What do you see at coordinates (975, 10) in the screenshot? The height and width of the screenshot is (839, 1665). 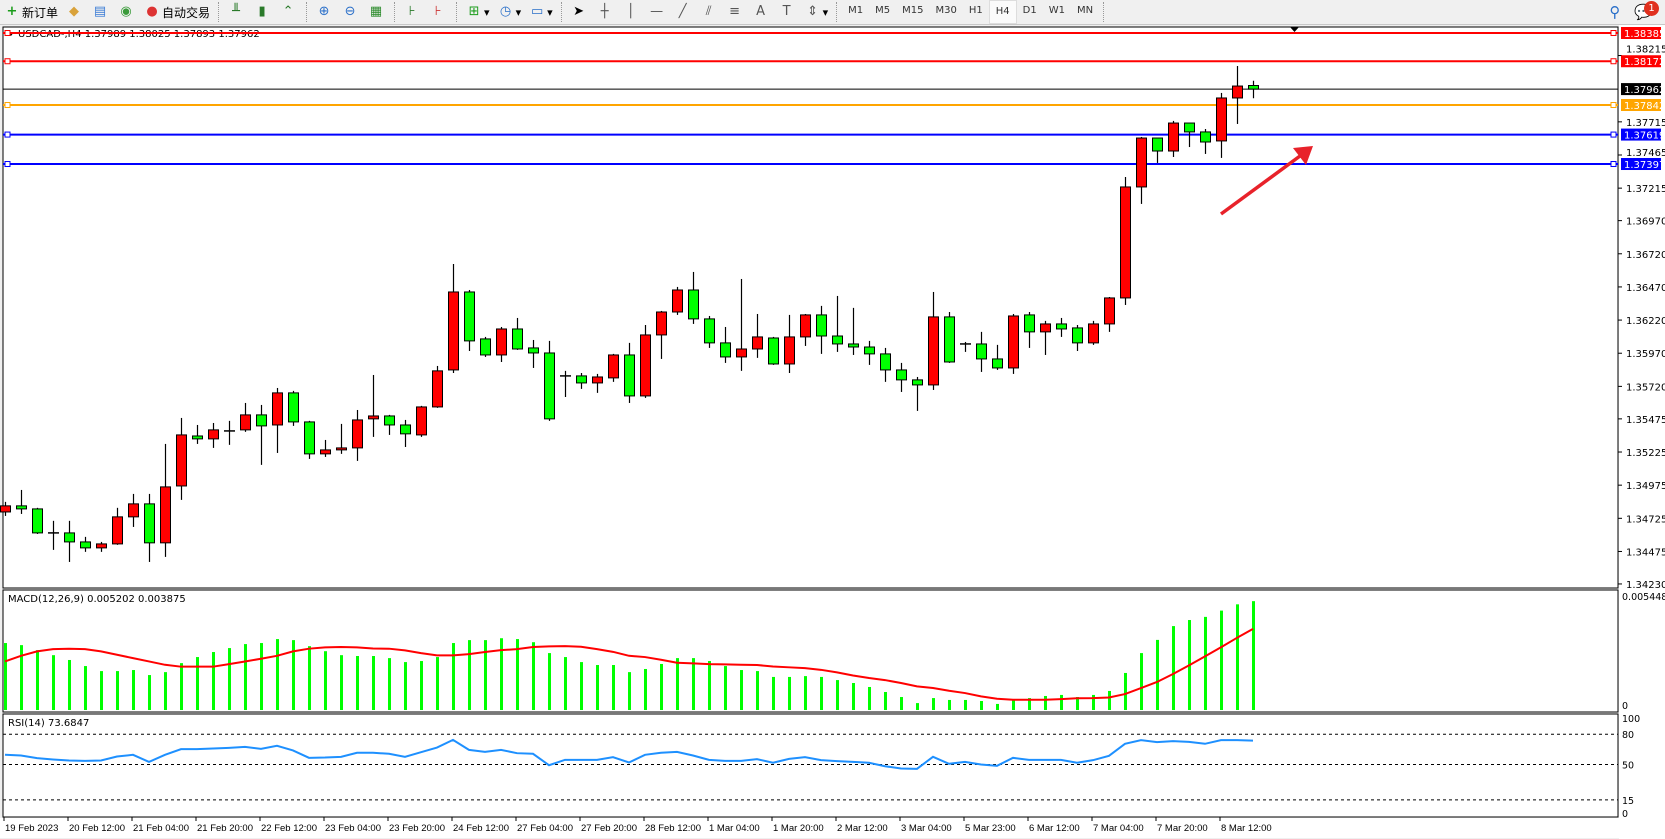 I see `timeframe-h1: H1` at bounding box center [975, 10].